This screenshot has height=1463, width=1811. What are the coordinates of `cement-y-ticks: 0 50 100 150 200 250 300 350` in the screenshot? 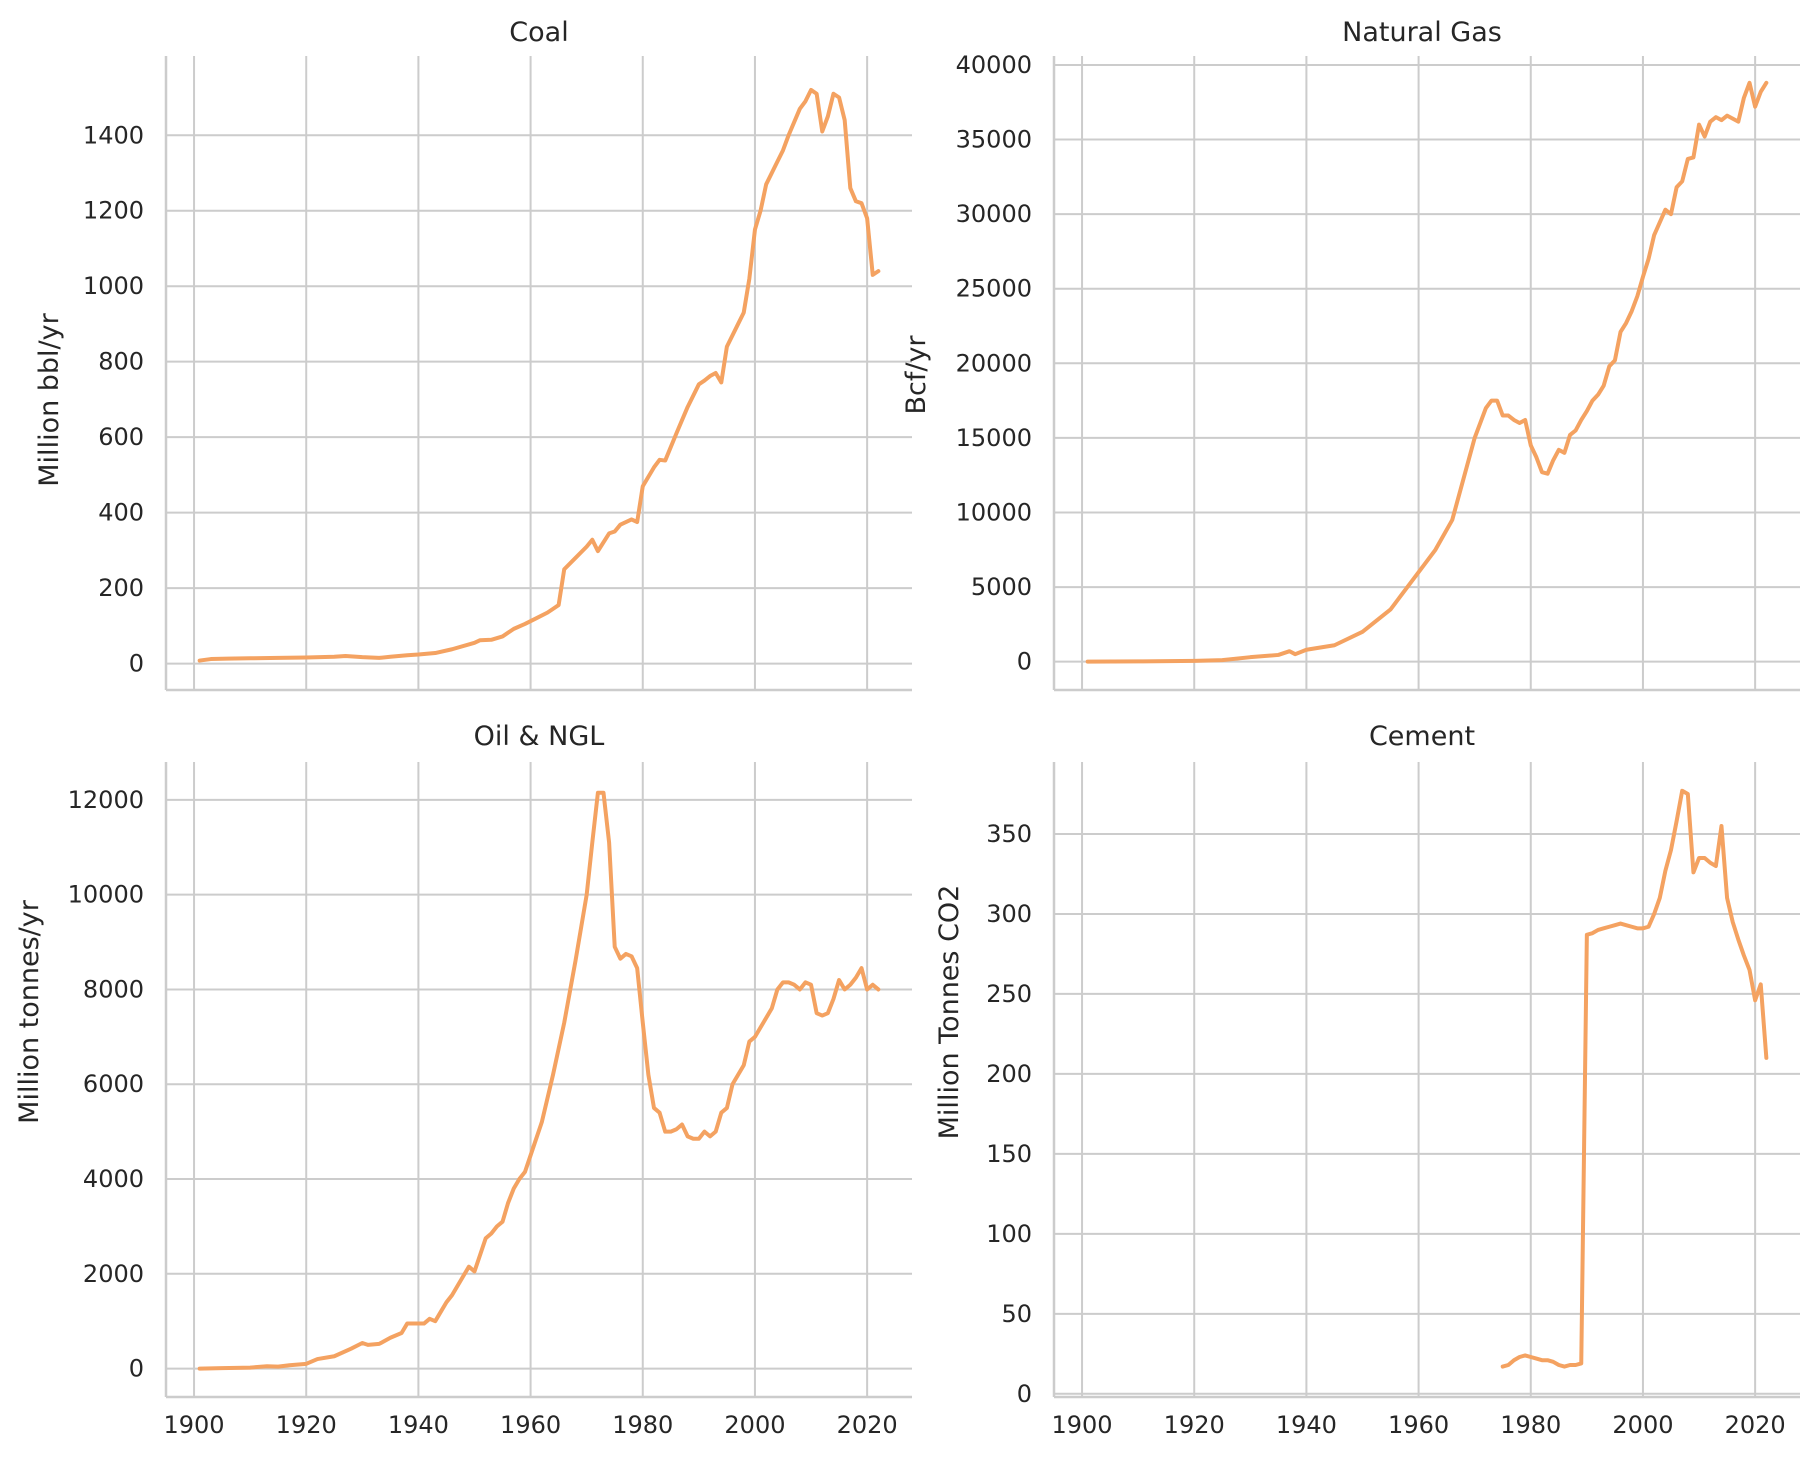 It's located at (1009, 1114).